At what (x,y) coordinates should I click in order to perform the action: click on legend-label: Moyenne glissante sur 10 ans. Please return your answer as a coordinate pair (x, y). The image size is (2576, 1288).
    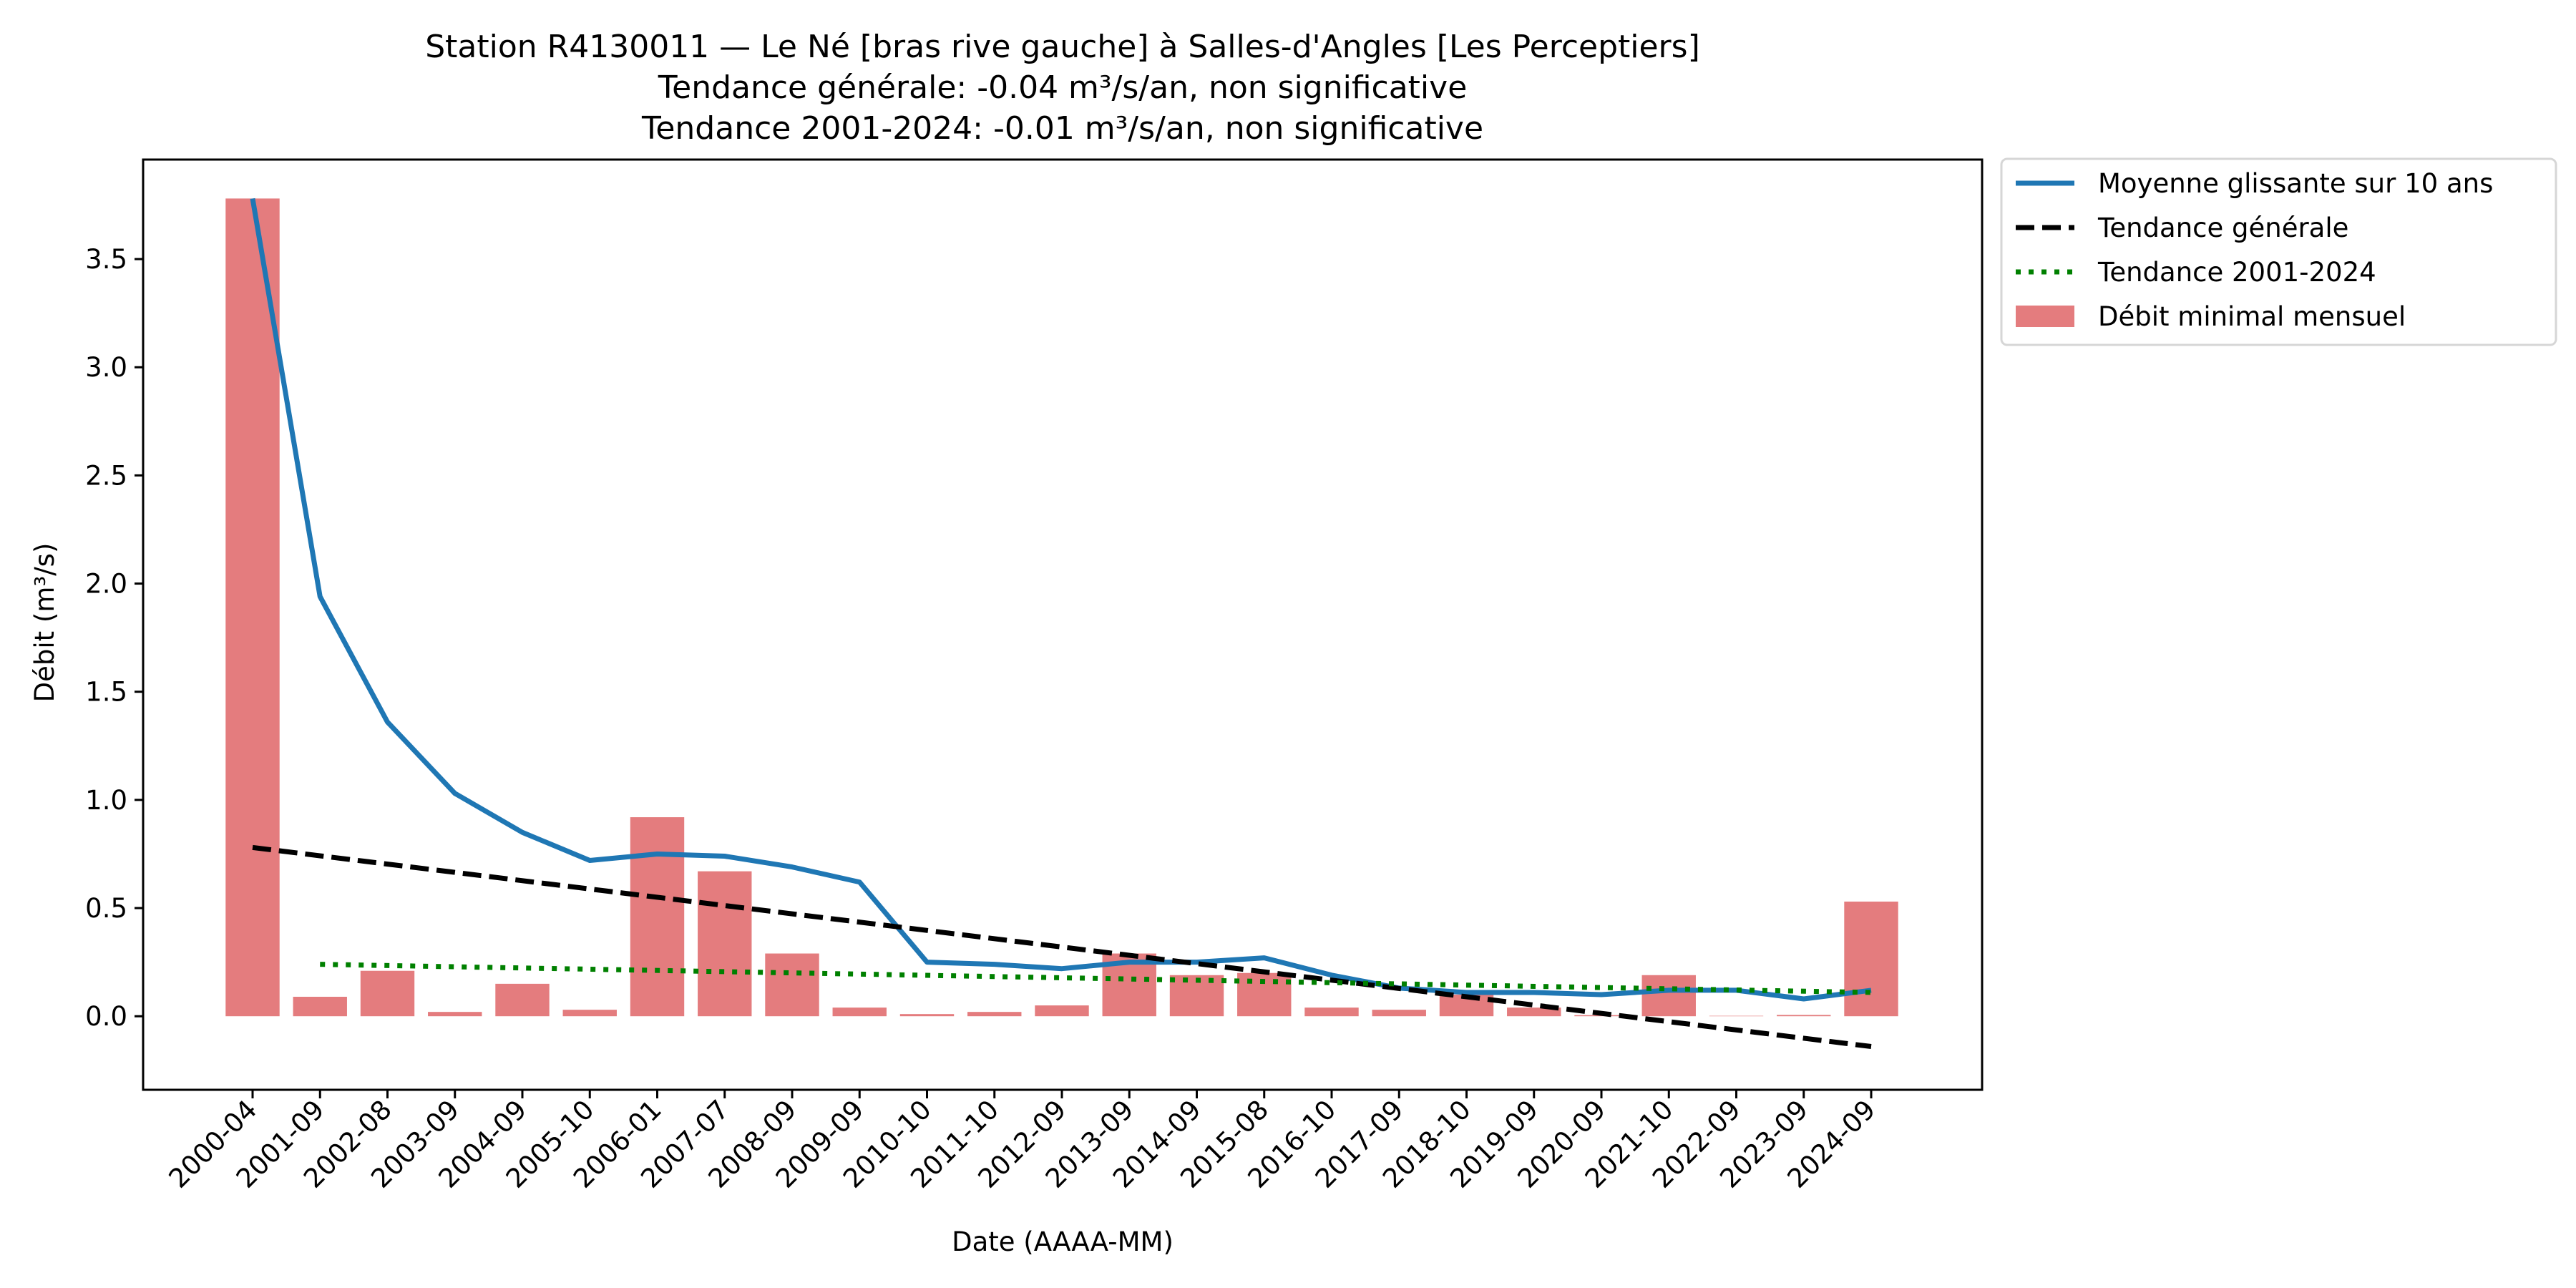
    Looking at the image, I should click on (2295, 183).